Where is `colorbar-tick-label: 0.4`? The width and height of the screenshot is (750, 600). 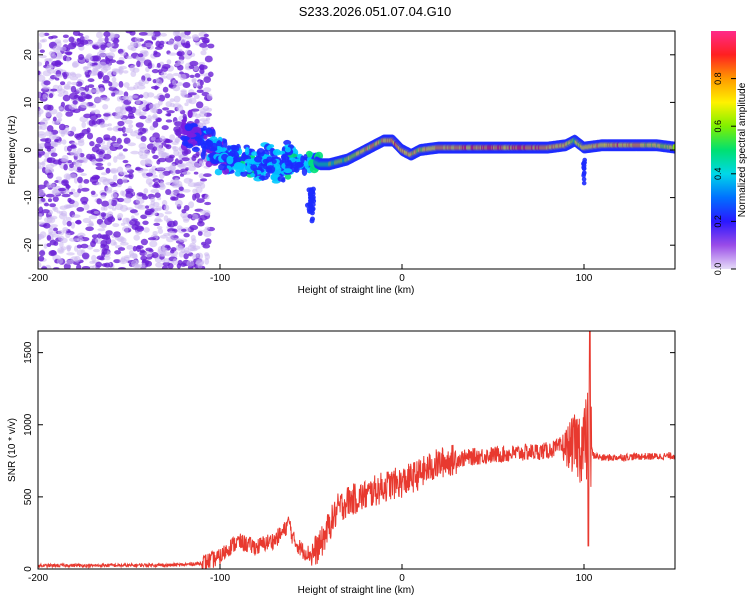
colorbar-tick-label: 0.4 is located at coordinates (718, 174).